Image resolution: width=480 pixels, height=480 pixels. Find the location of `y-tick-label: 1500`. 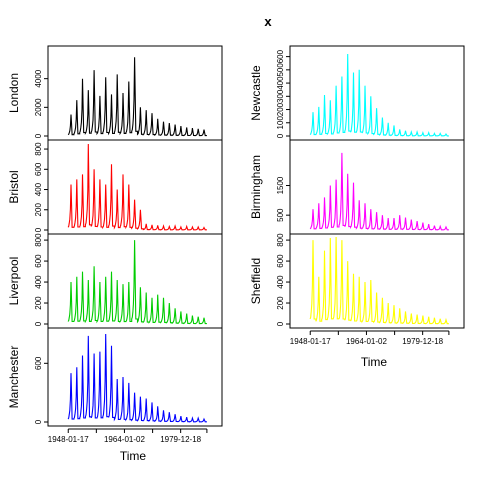

y-tick-label: 1500 is located at coordinates (280, 185).